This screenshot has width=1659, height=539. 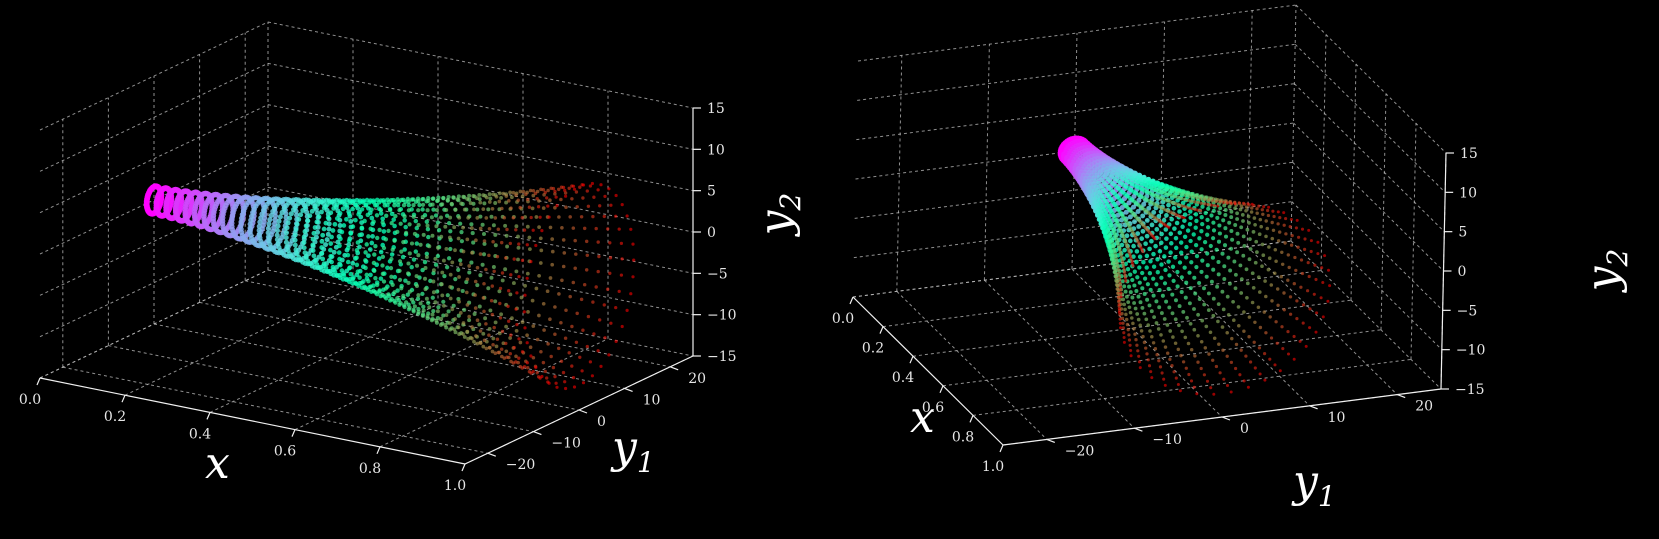 I want to click on y2-tick-label: 15, so click(x=716, y=109).